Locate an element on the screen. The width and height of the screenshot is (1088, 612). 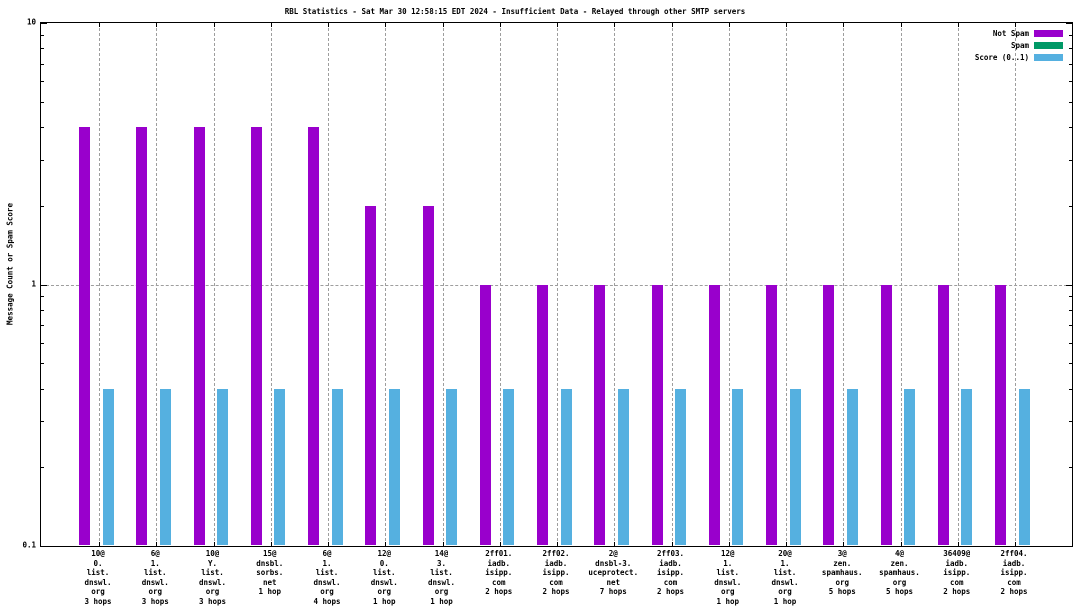
legend-label: Spam is located at coordinates (1019, 45).